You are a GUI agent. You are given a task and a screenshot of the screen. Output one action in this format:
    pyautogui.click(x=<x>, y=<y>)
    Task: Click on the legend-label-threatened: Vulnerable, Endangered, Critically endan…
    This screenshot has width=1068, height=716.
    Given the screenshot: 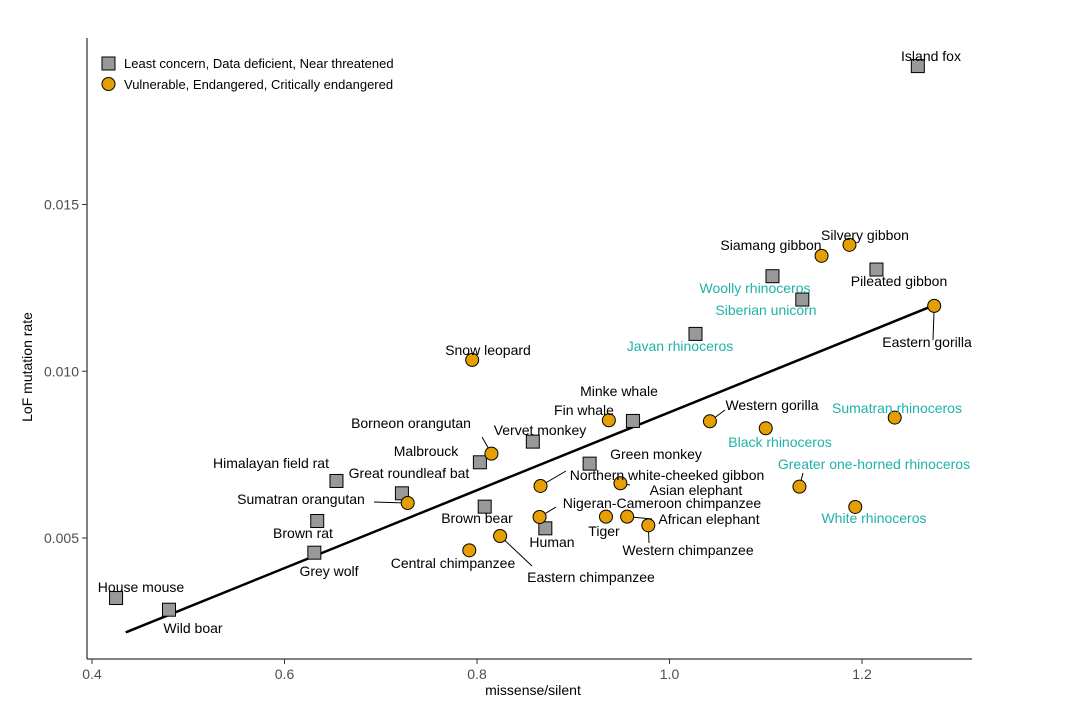 What is the action you would take?
    pyautogui.click(x=258, y=84)
    